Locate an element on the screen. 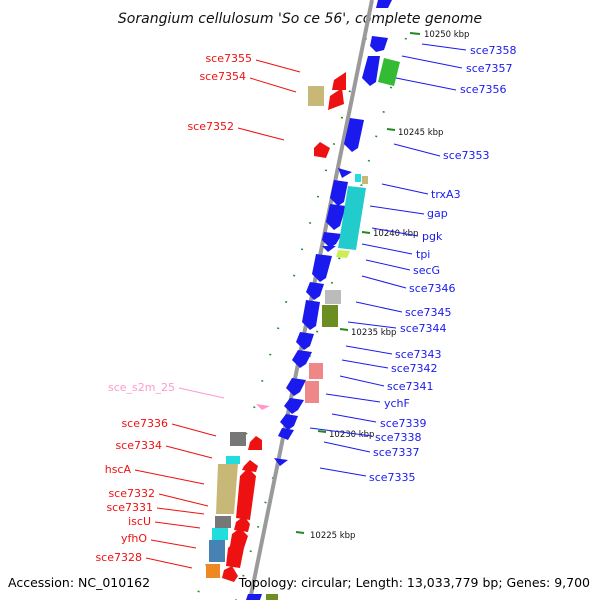  gene-label: sce7338 is located at coordinates (398, 437).